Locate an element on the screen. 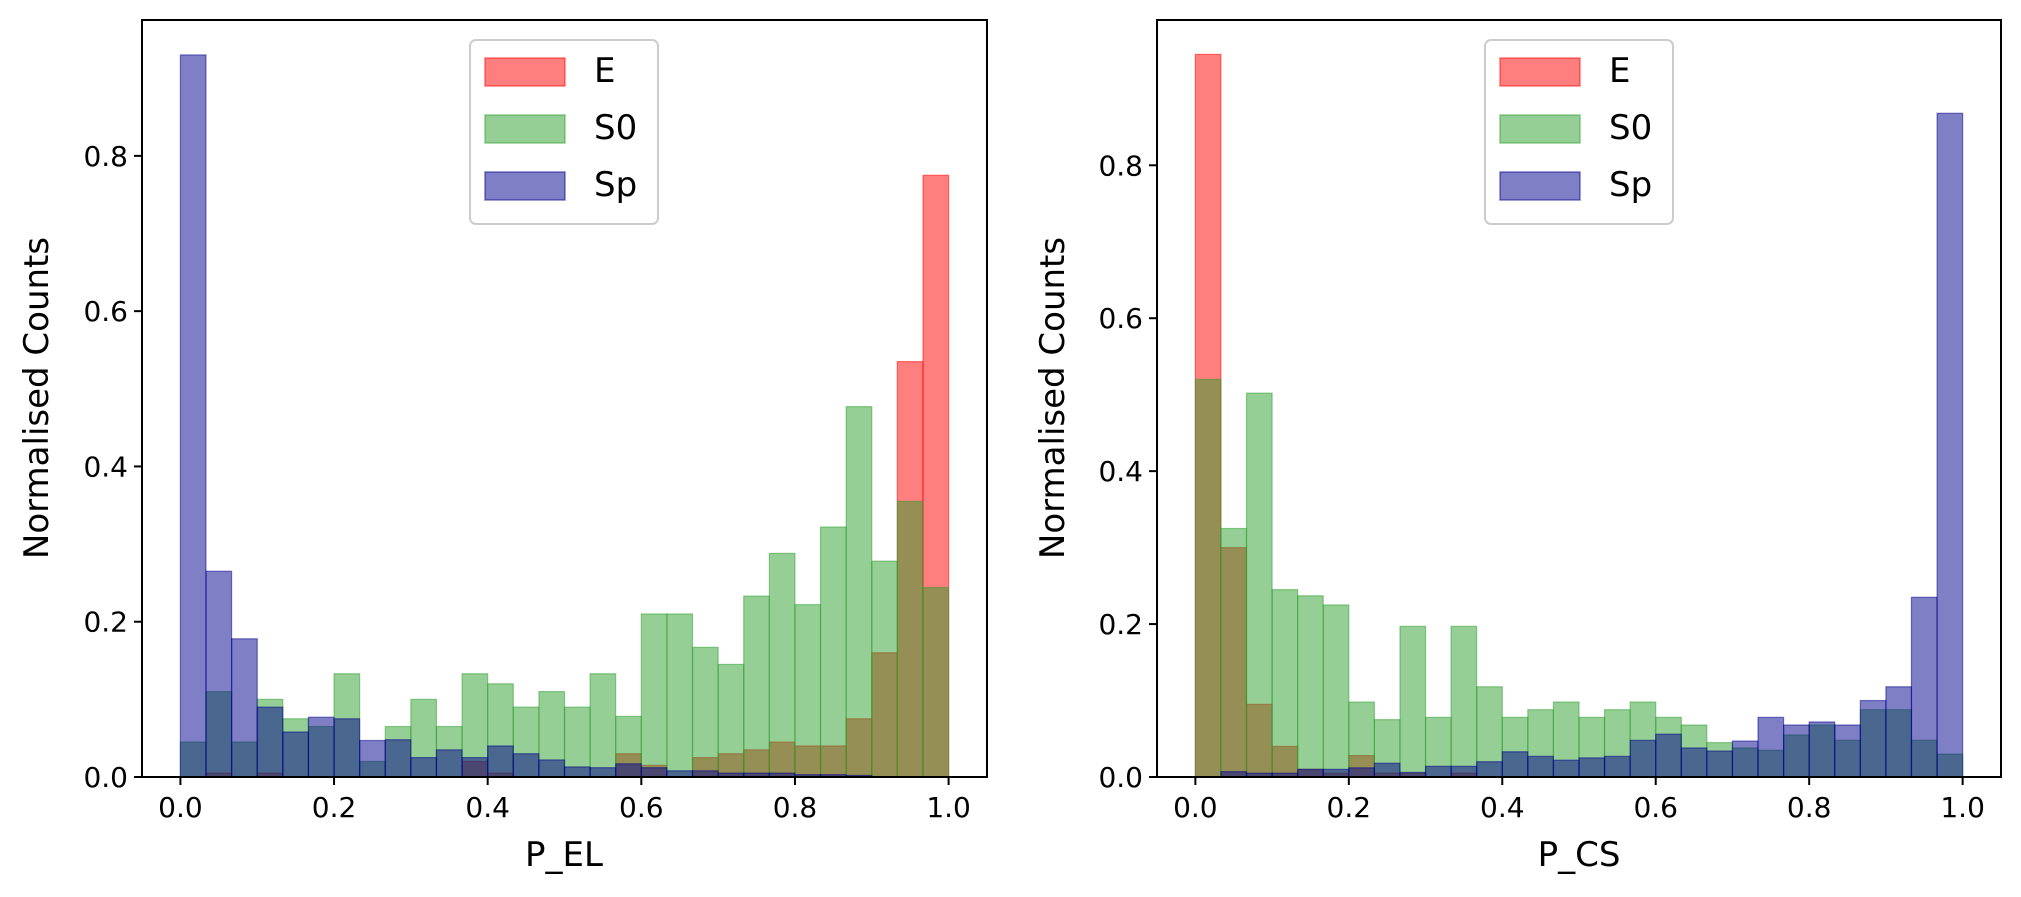 The height and width of the screenshot is (897, 2021). legend-swatch-sp is located at coordinates (1540, 186).